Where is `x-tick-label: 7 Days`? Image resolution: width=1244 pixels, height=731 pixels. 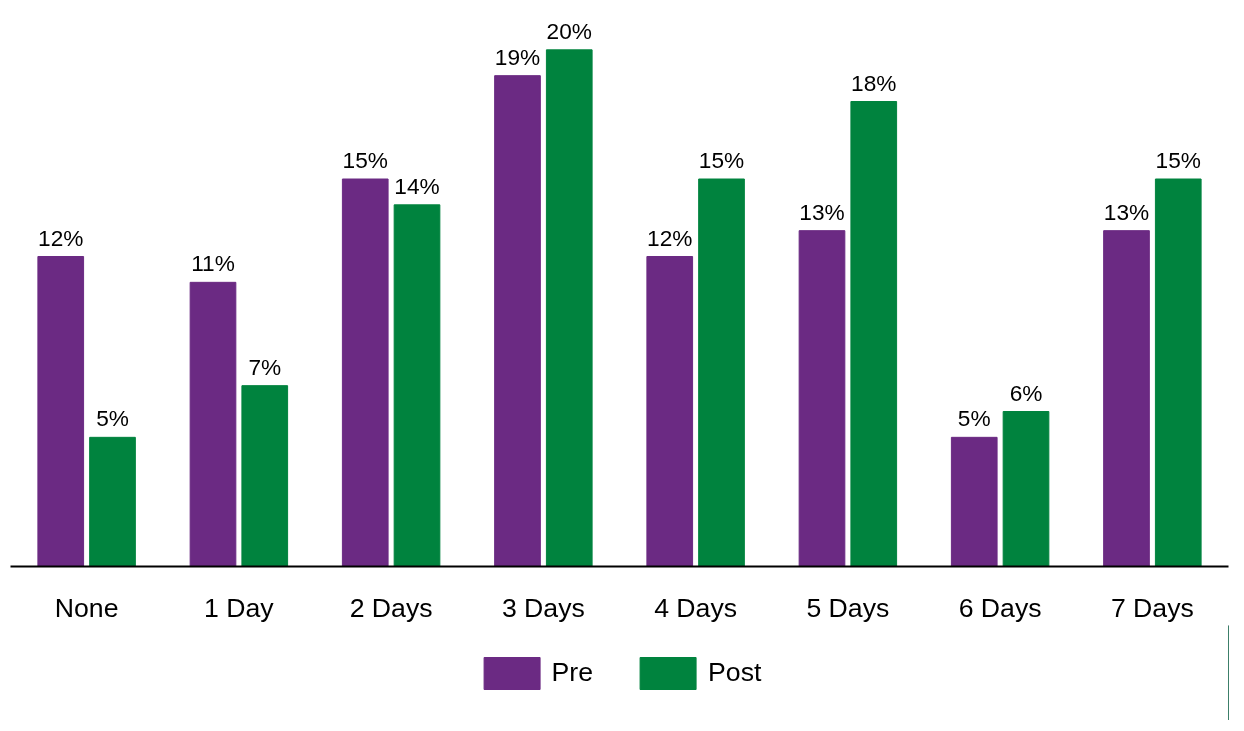
x-tick-label: 7 Days is located at coordinates (1152, 607).